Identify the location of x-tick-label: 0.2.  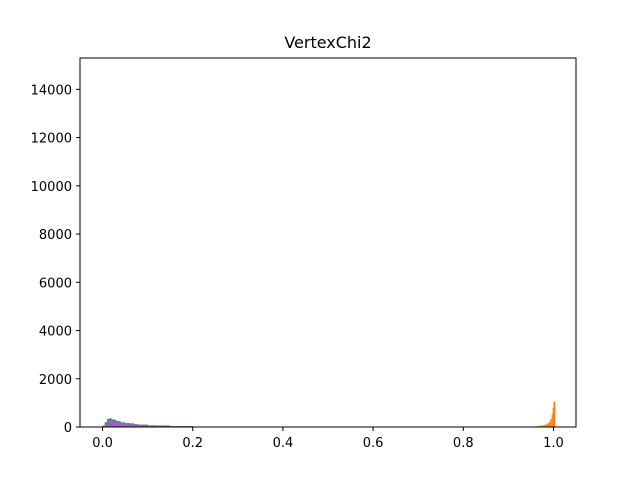
(192, 443).